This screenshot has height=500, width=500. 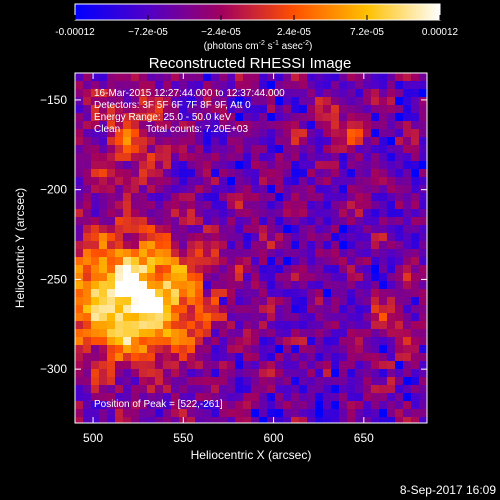 I want to click on colorbar-tick-label: -0.00012, so click(x=75, y=32).